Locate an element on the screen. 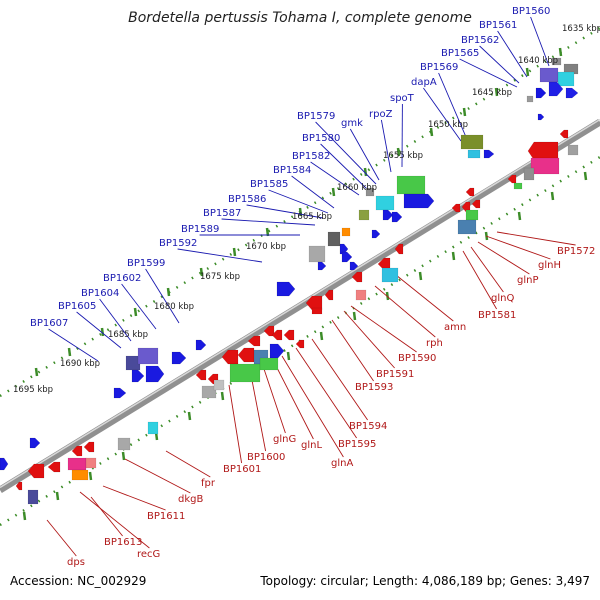 Image resolution: width=600 pixels, height=600 pixels. gene-label-bp1587: BP1587 is located at coordinates (222, 213).